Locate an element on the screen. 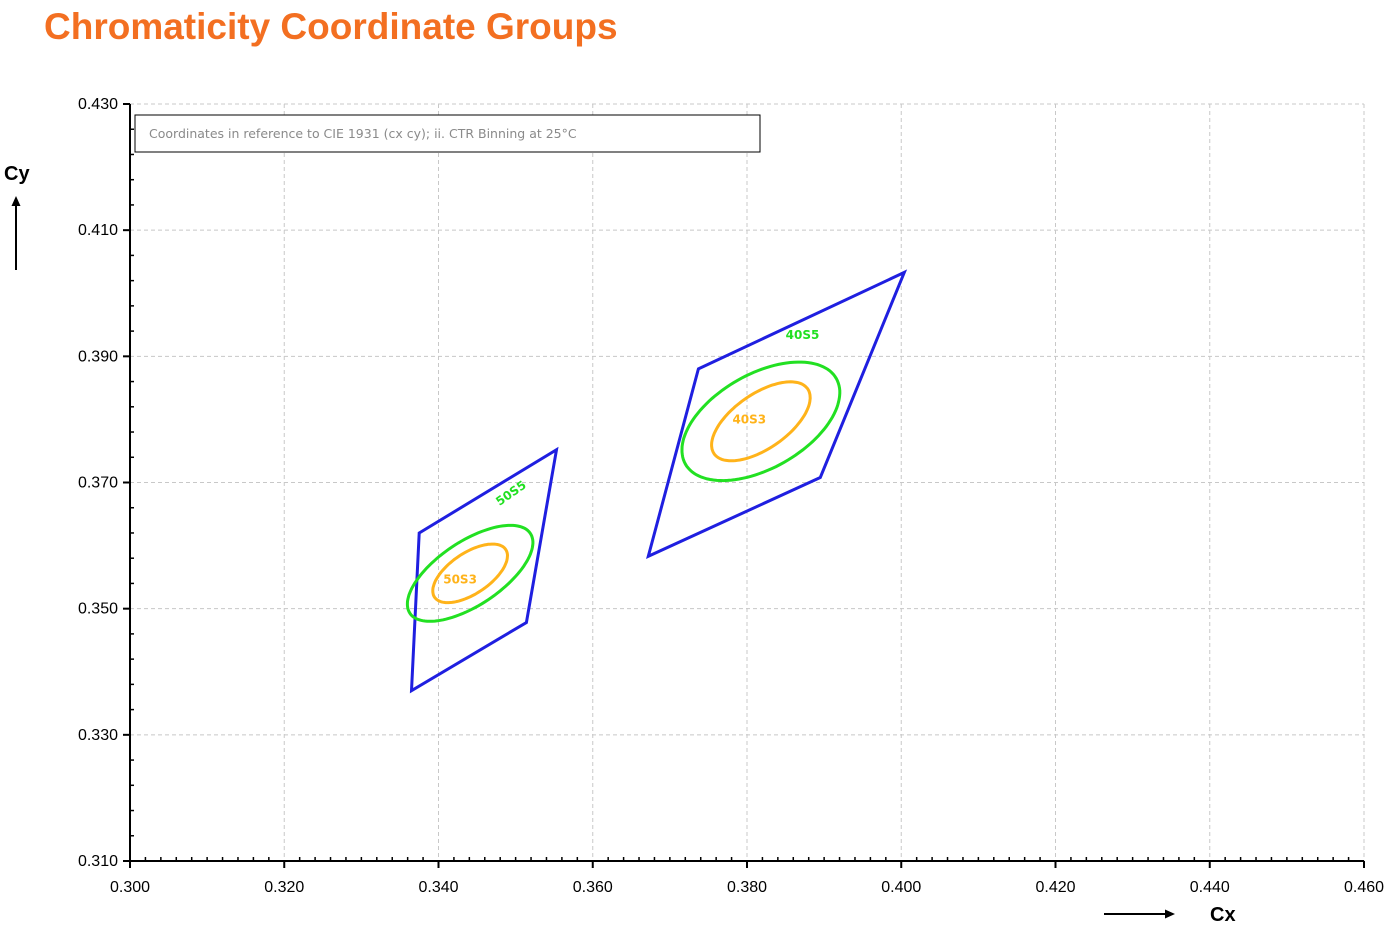  y-tick-label: 0.430 is located at coordinates (98, 104).